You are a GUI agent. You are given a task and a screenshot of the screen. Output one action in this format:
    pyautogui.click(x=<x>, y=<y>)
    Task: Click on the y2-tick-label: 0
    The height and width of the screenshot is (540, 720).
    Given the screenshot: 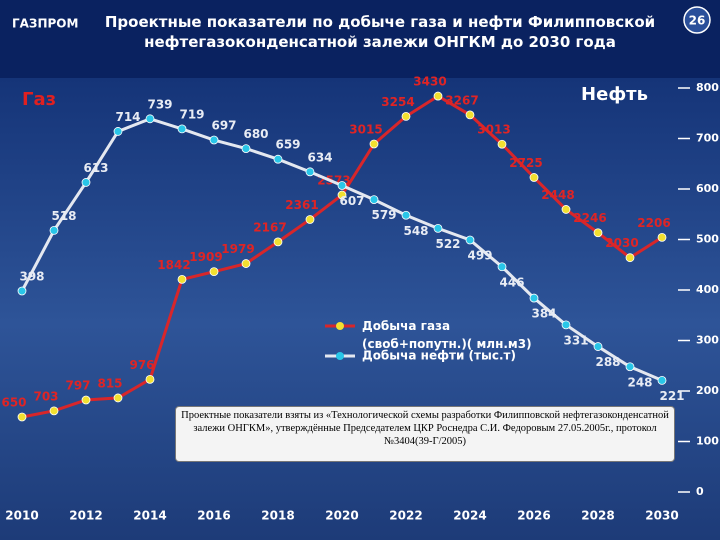 What is the action you would take?
    pyautogui.click(x=700, y=491)
    